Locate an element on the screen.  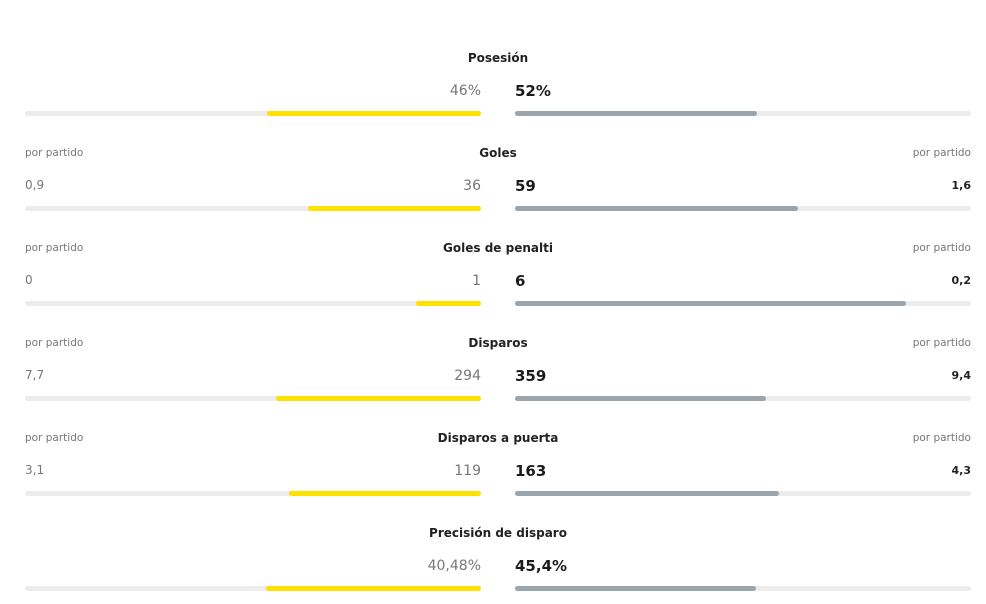
stat-title: Goles de penalti is located at coordinates (498, 248).